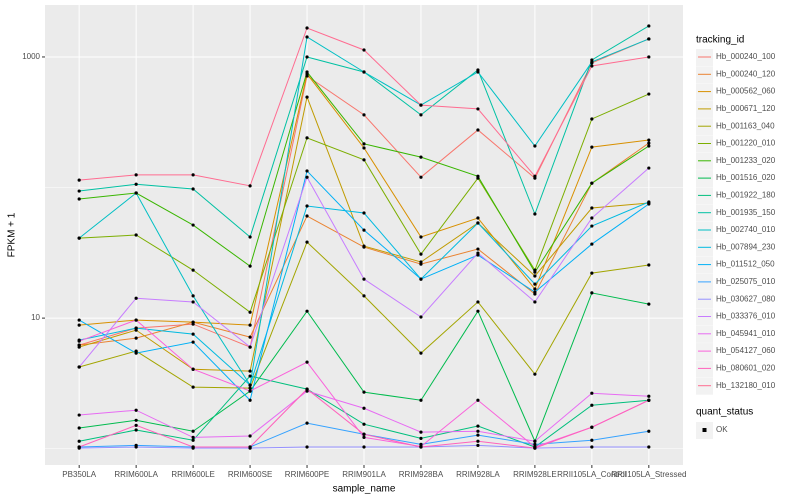  Describe the element at coordinates (421, 474) in the screenshot. I see `x-tick-label: RRIM928BA` at that location.